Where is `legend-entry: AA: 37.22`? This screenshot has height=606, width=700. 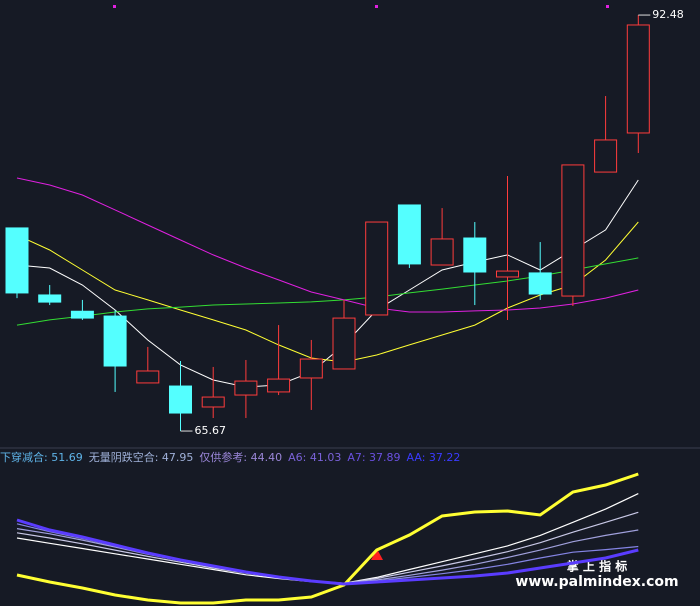
legend-entry: AA: 37.22 is located at coordinates (434, 457).